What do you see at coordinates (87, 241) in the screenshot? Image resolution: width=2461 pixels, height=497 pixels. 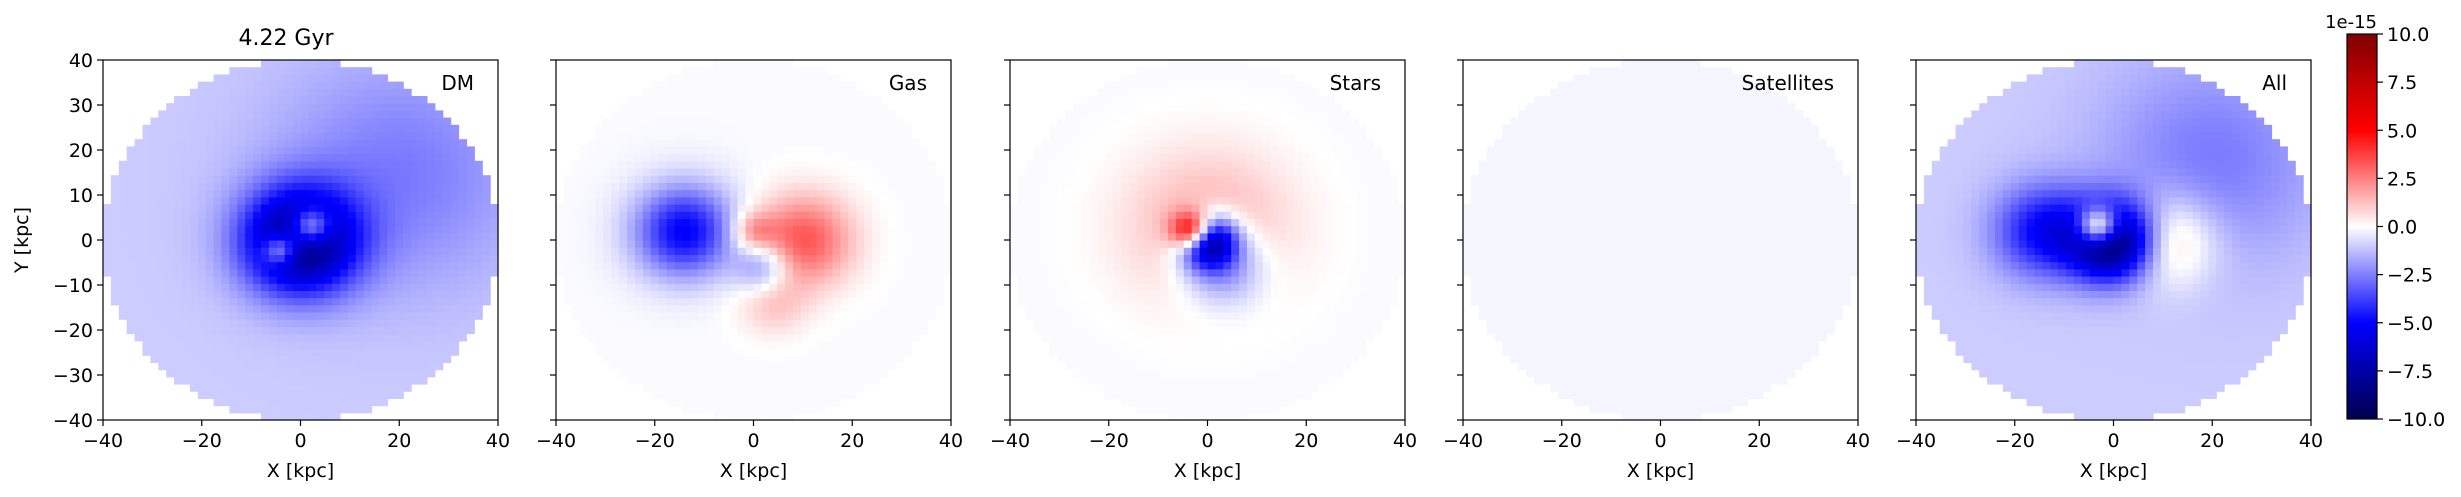 I see `y-tick-label: 0` at bounding box center [87, 241].